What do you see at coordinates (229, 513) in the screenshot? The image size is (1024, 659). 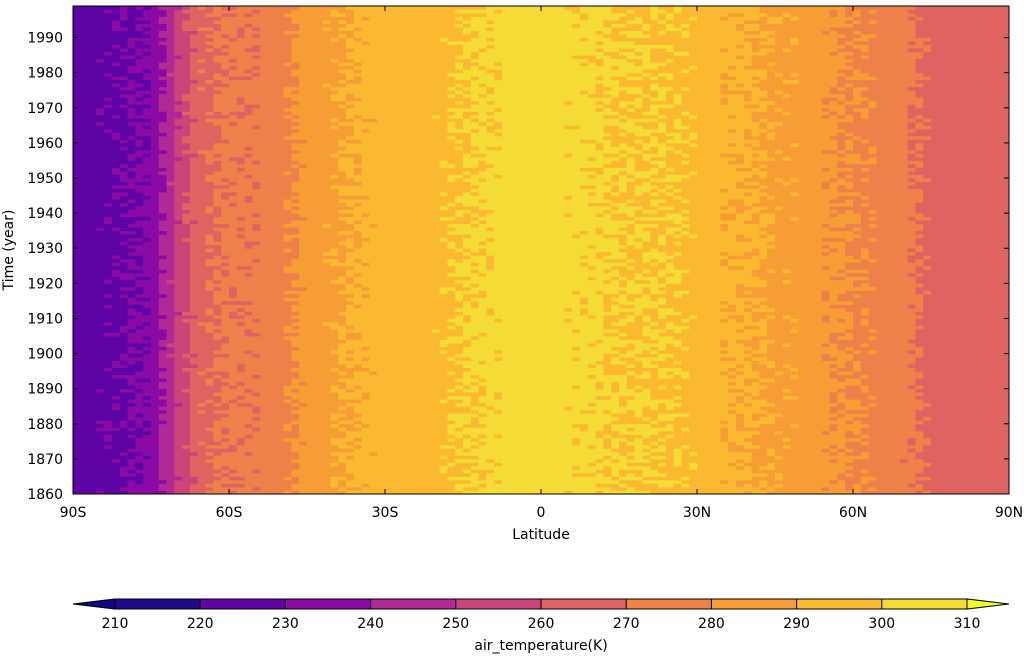 I see `x-tick-label: 60S` at bounding box center [229, 513].